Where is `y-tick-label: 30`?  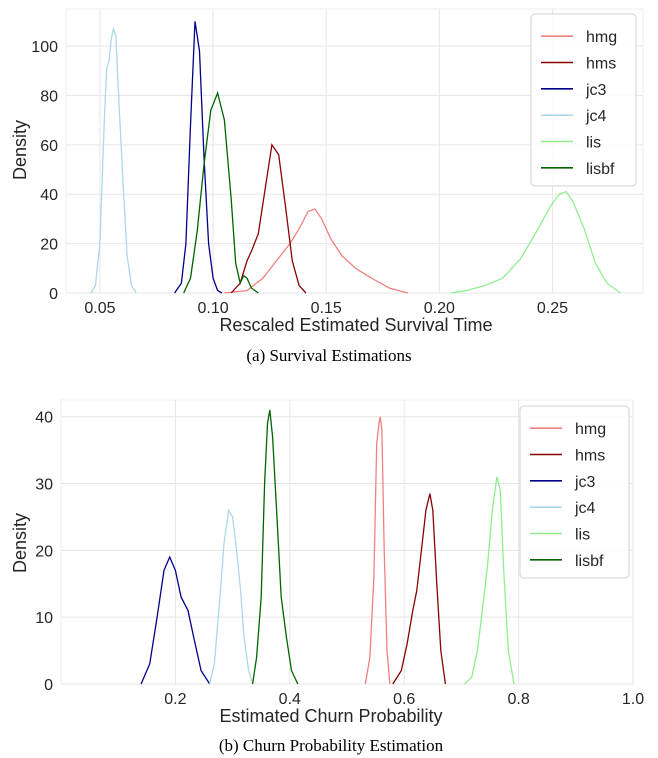
y-tick-label: 30 is located at coordinates (44, 485).